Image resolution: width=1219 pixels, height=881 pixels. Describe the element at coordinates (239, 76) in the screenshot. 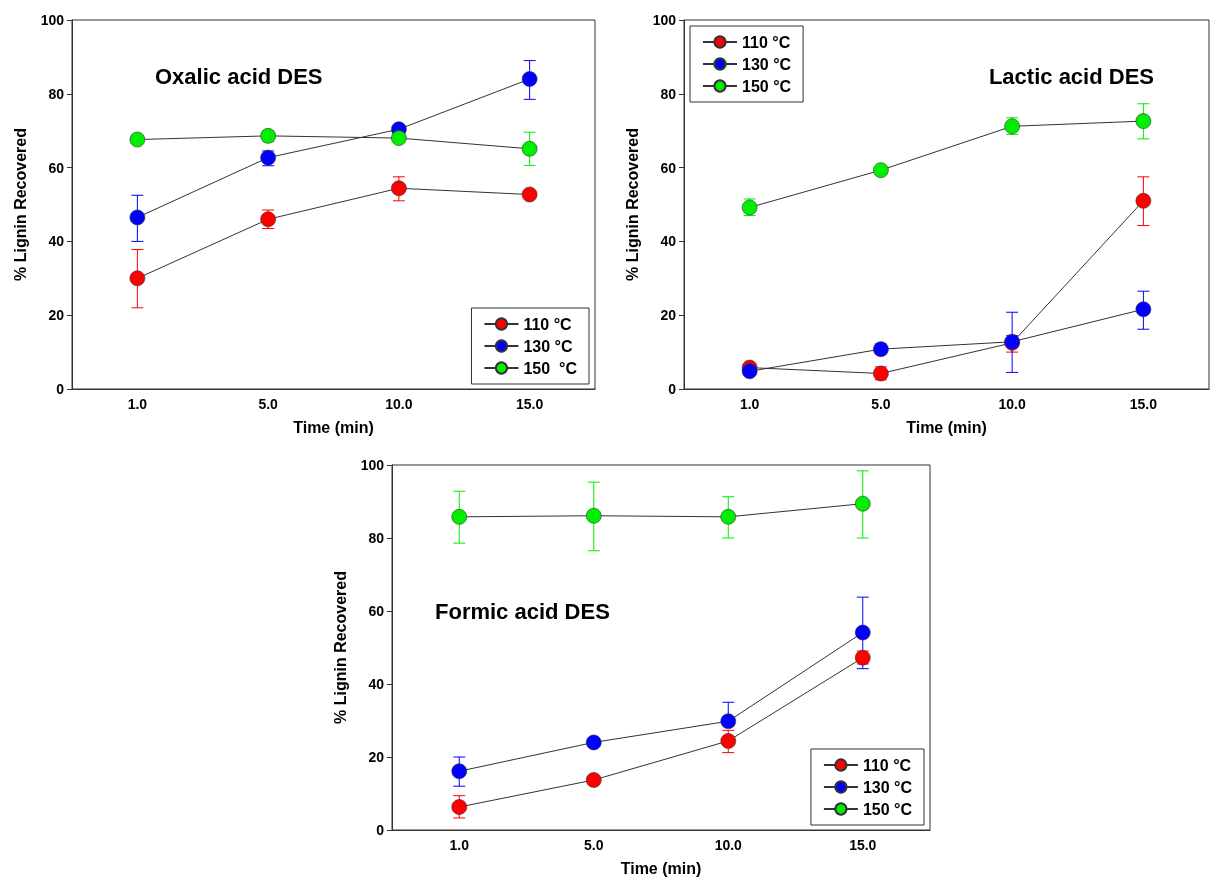

I see `text: Oxalic acid DES` at that location.